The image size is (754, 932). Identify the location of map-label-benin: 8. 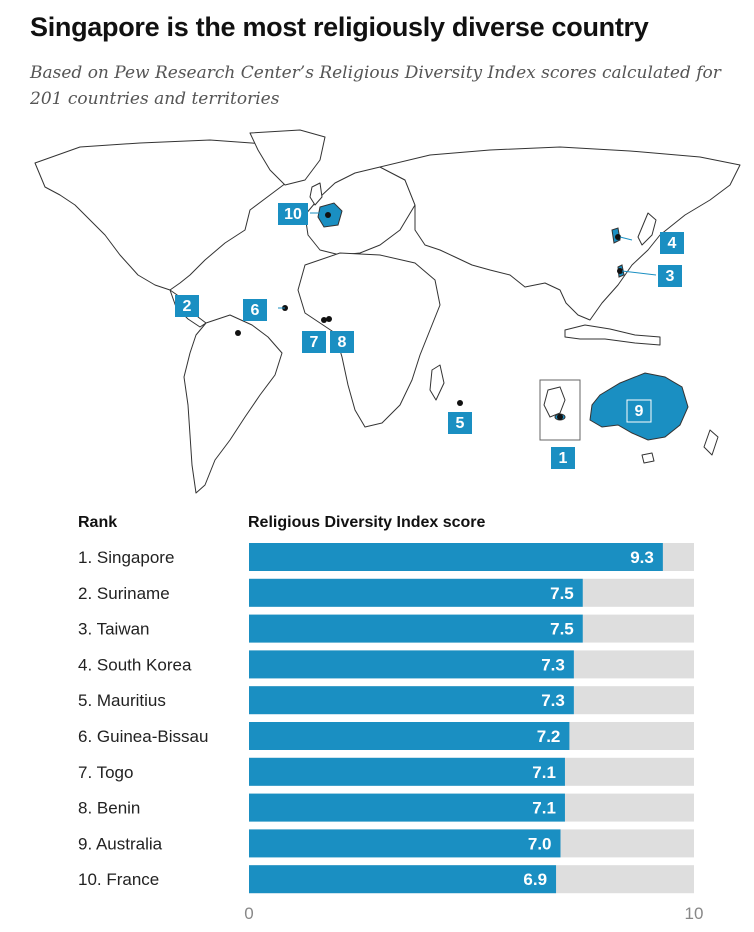
(342, 342).